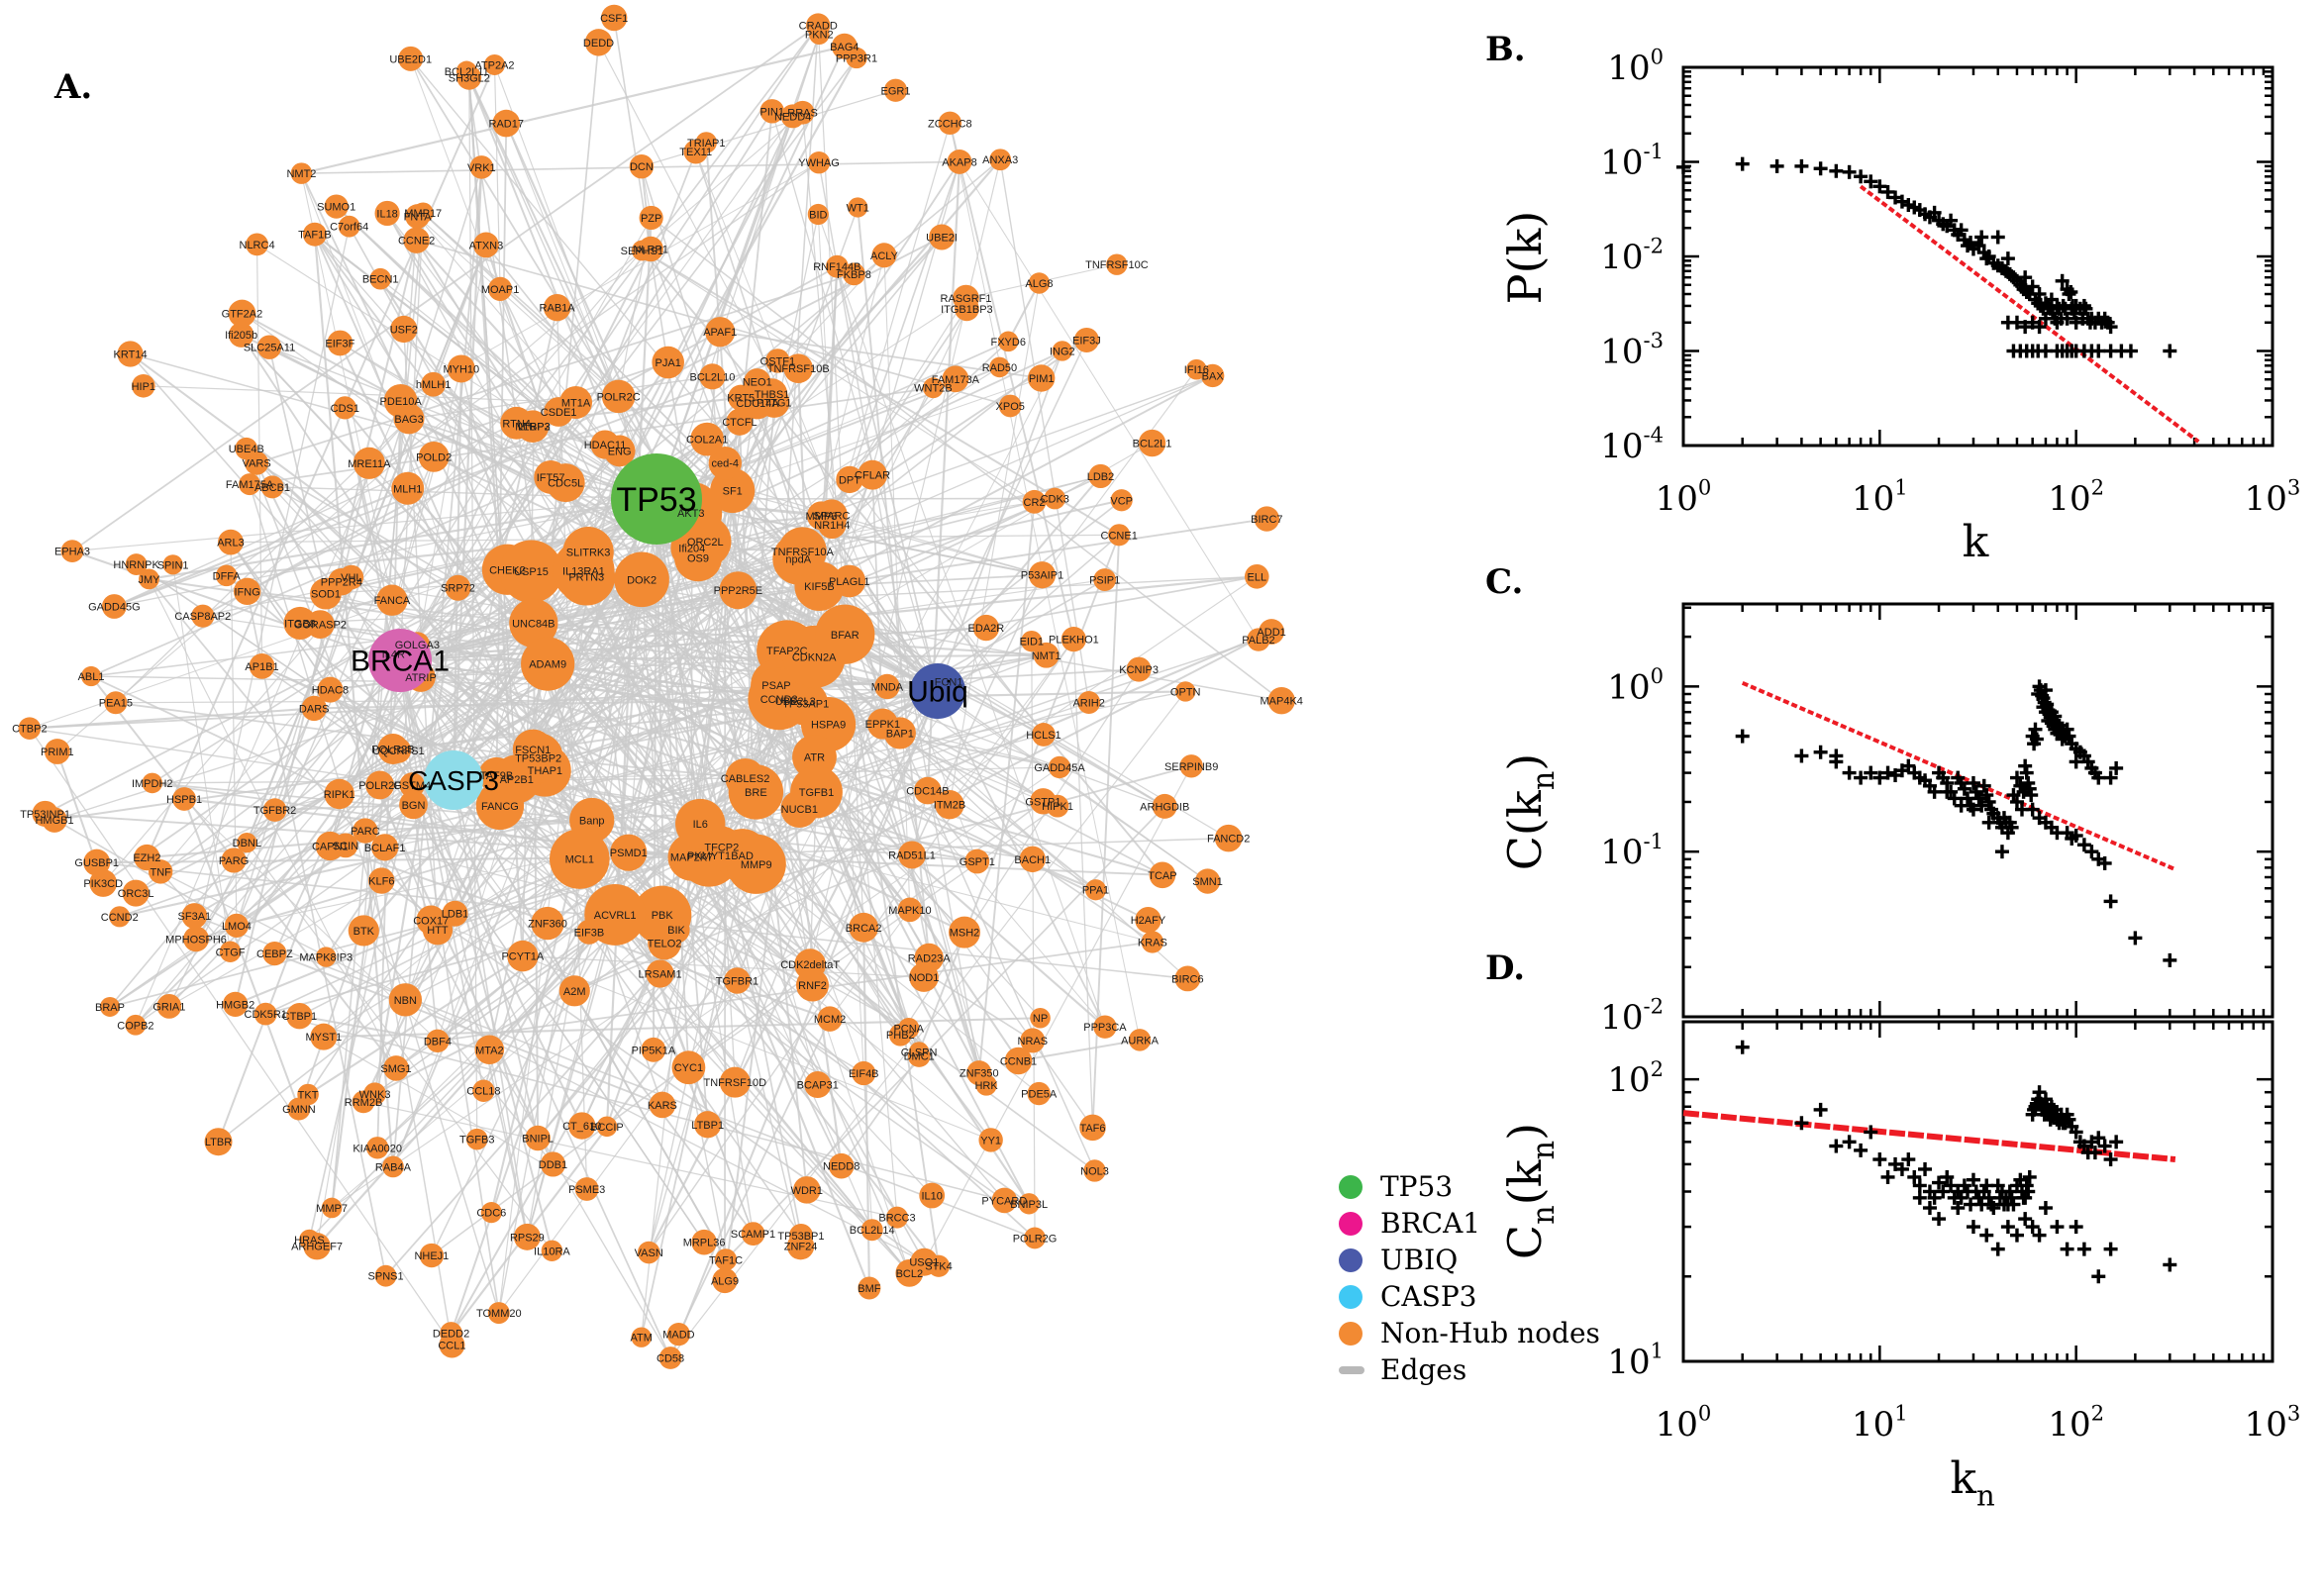  What do you see at coordinates (665, 944) in the screenshot?
I see `network-node-label: TELO2` at bounding box center [665, 944].